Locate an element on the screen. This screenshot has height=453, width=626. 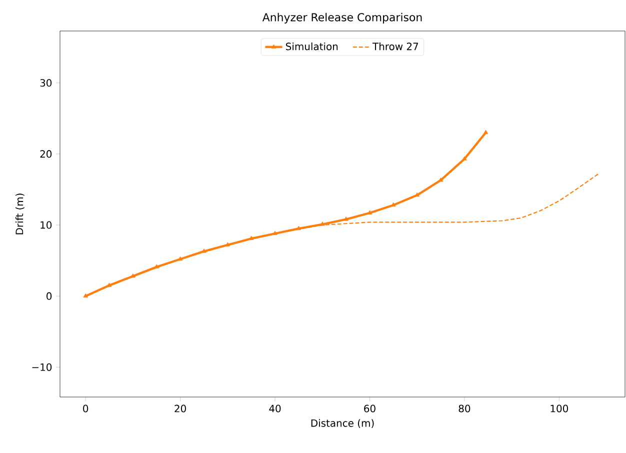
y-tick-label: 0 is located at coordinates (49, 296).